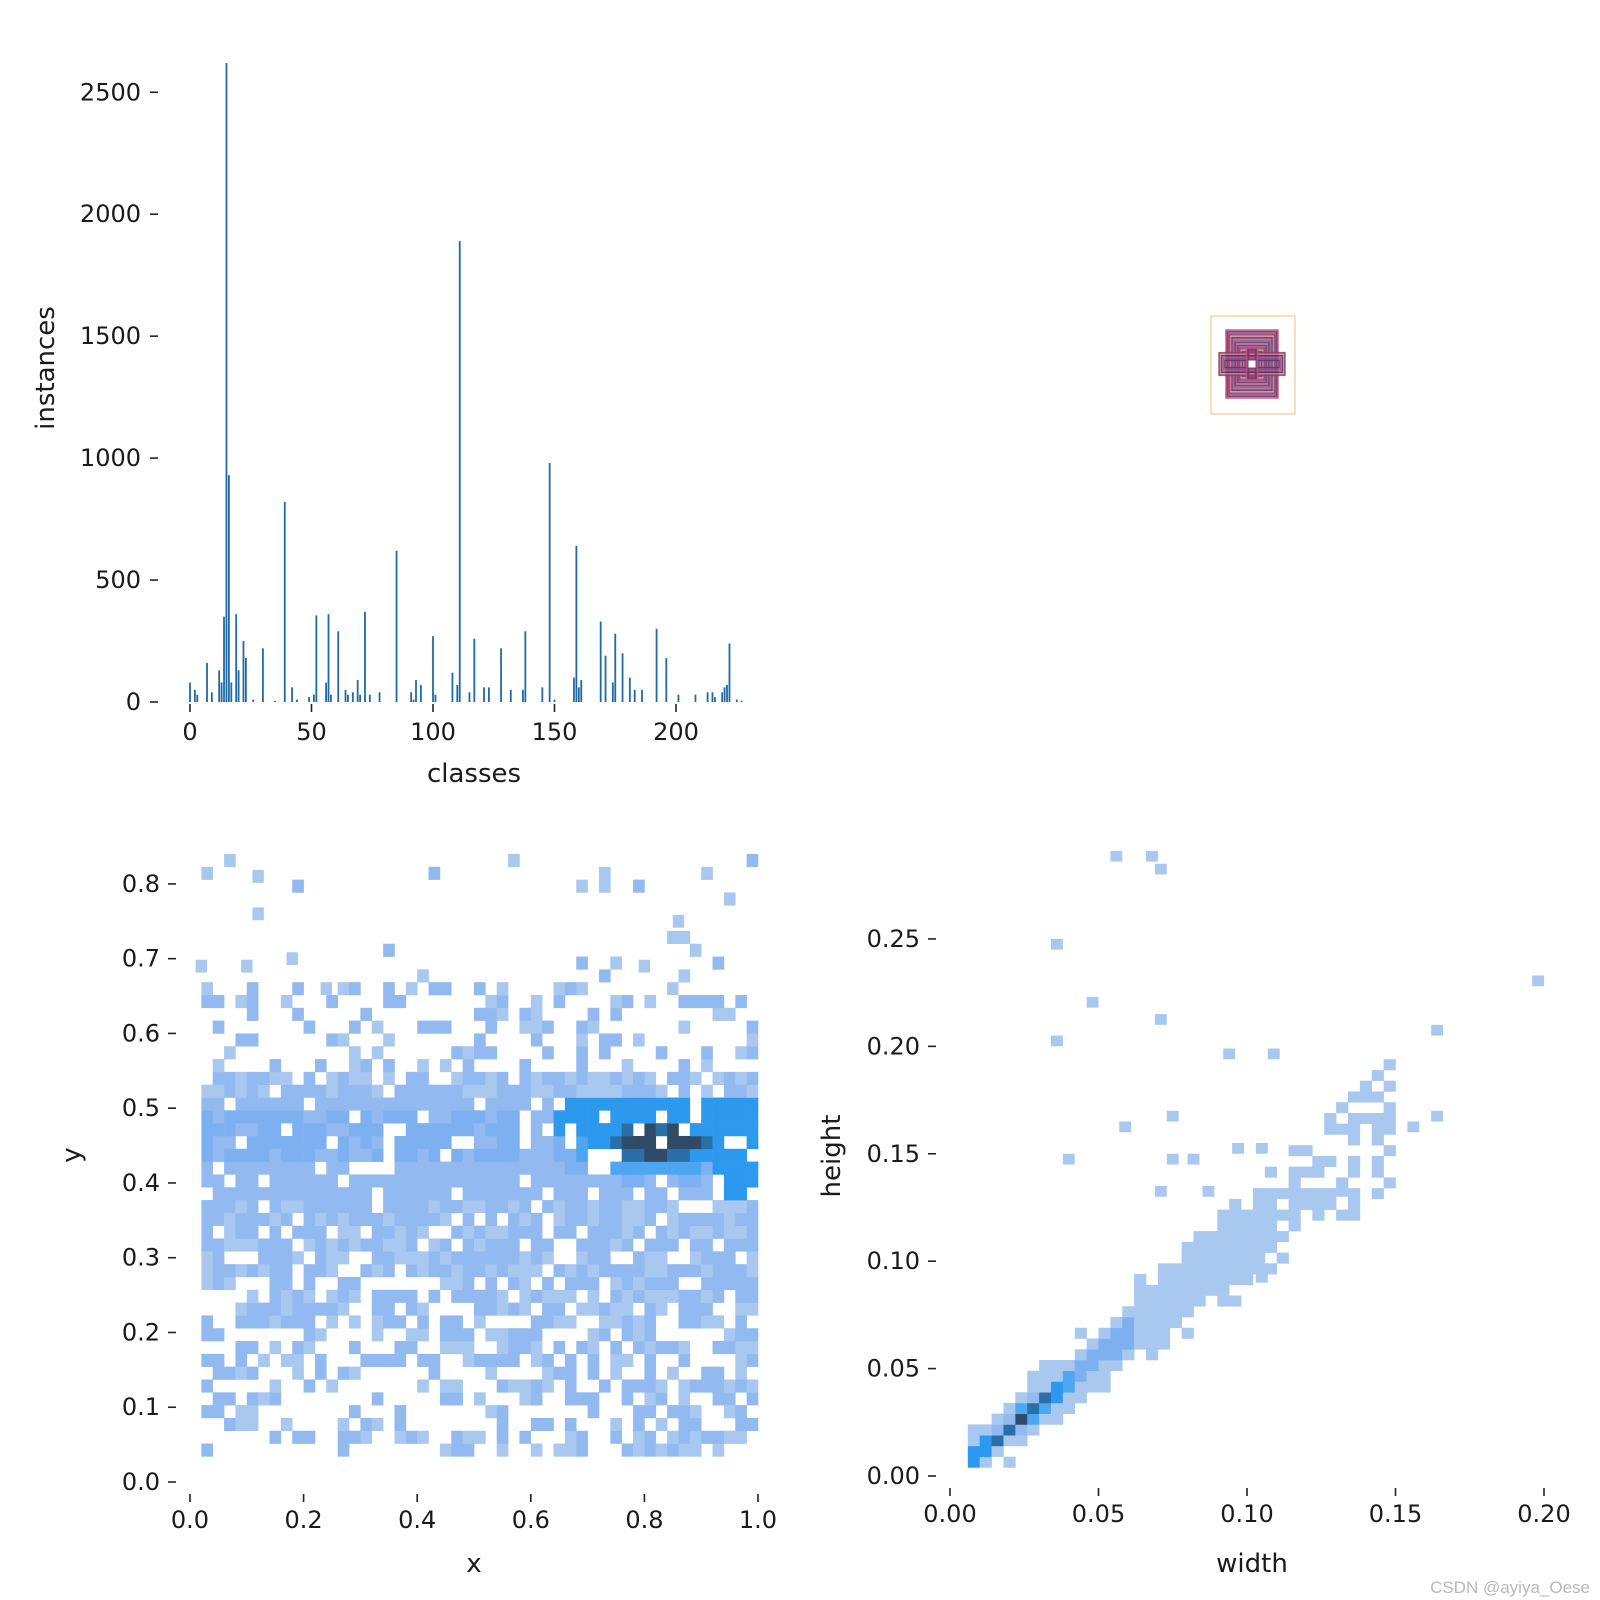 The image size is (1600, 1600). I want to click on label-box, so click(1252, 363).